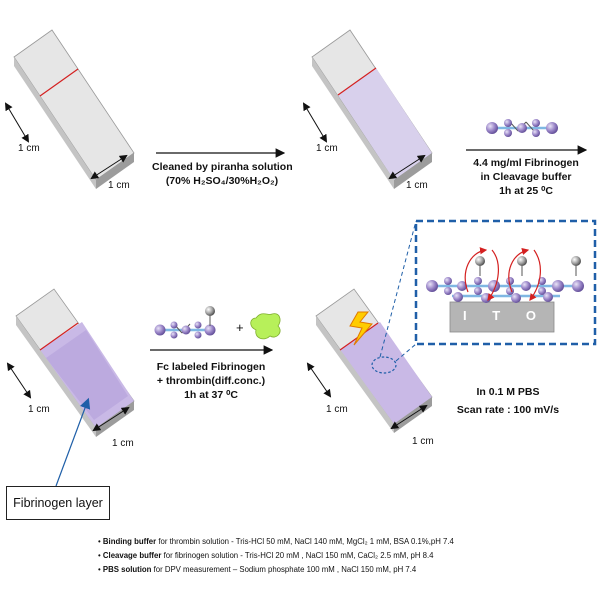 This screenshot has width=601, height=601. Describe the element at coordinates (222, 181) in the screenshot. I see `step1-line2: (70% H₂SO₄/30%H₂O₂)` at that location.